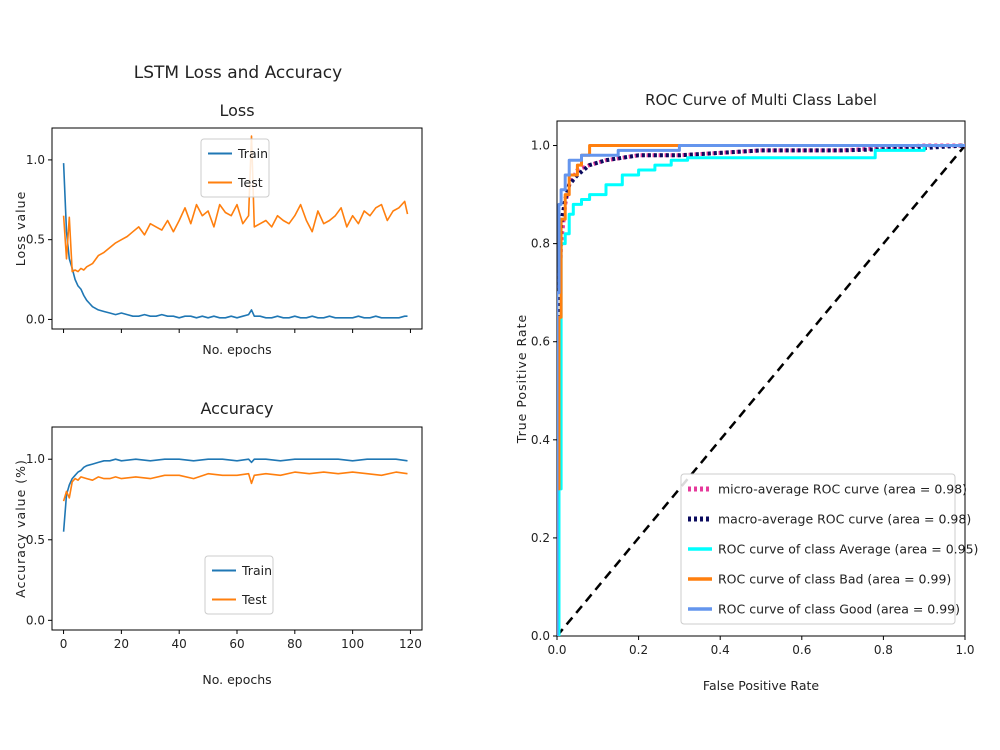 This screenshot has width=1000, height=750. I want to click on roc-xtick-label: 0.2, so click(638, 650).